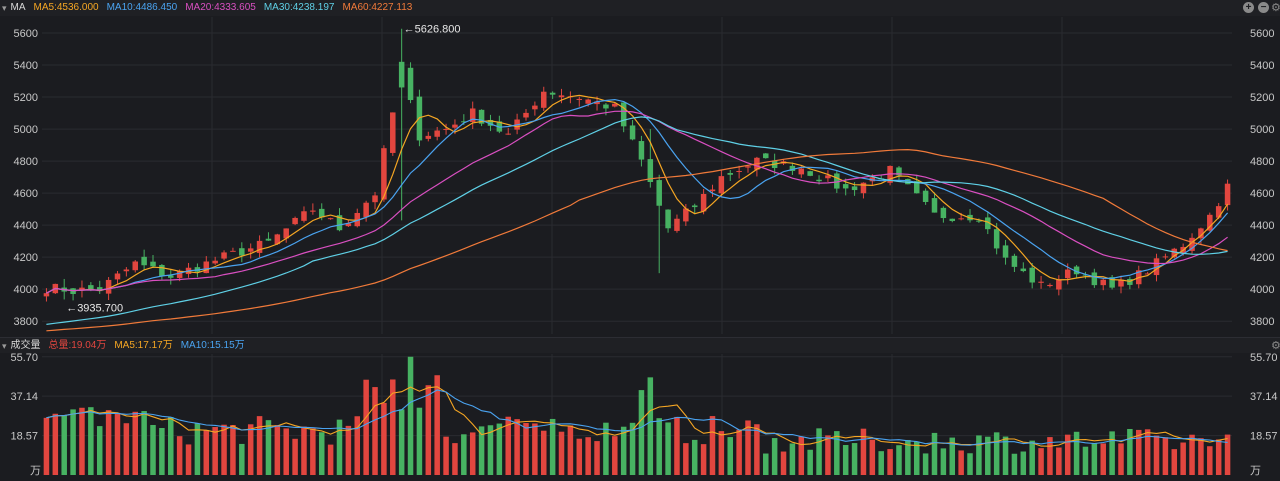 The image size is (1280, 481). What do you see at coordinates (18, 7) in the screenshot?
I see `indicator-name: MA` at bounding box center [18, 7].